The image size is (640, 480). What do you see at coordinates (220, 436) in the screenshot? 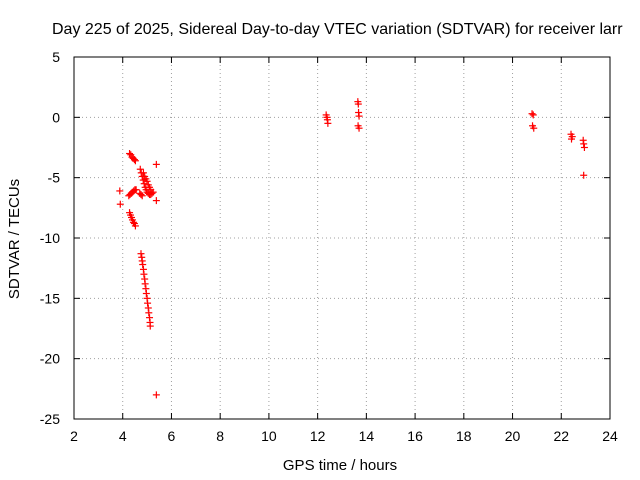
I see `x-tick-label: 8` at bounding box center [220, 436].